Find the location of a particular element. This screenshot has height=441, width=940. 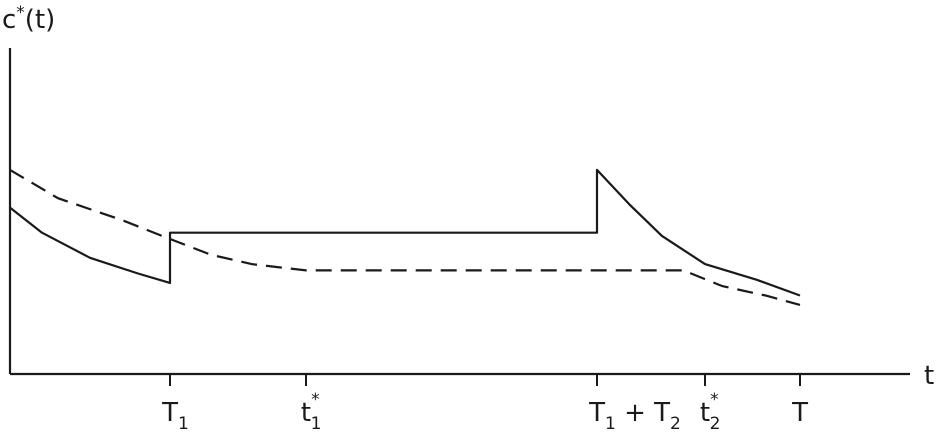

x-tick-label-T: T is located at coordinates (799, 413).